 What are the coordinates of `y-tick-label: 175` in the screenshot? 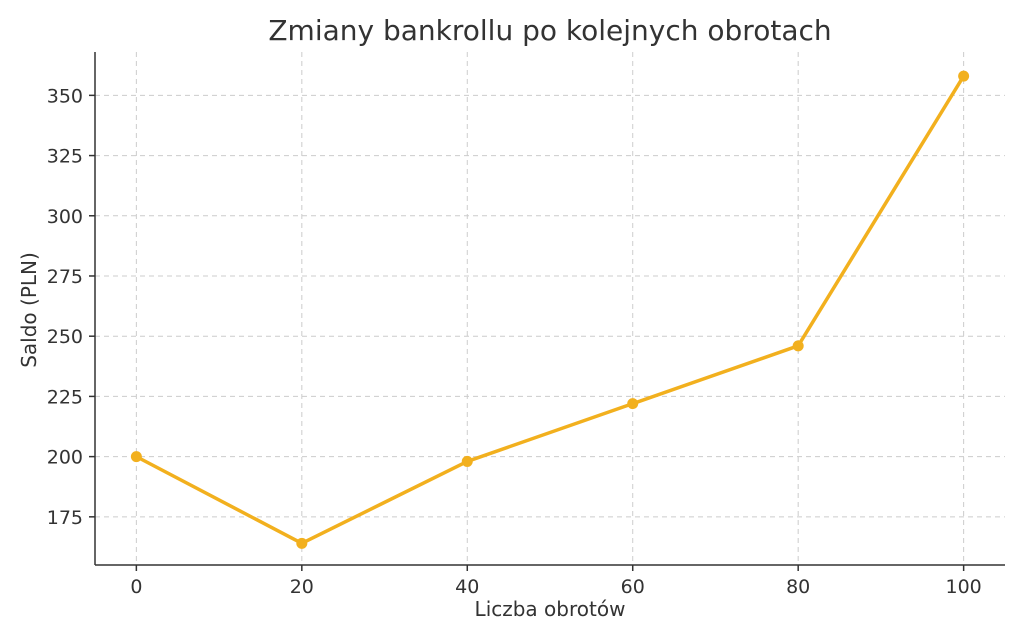 It's located at (65, 518).